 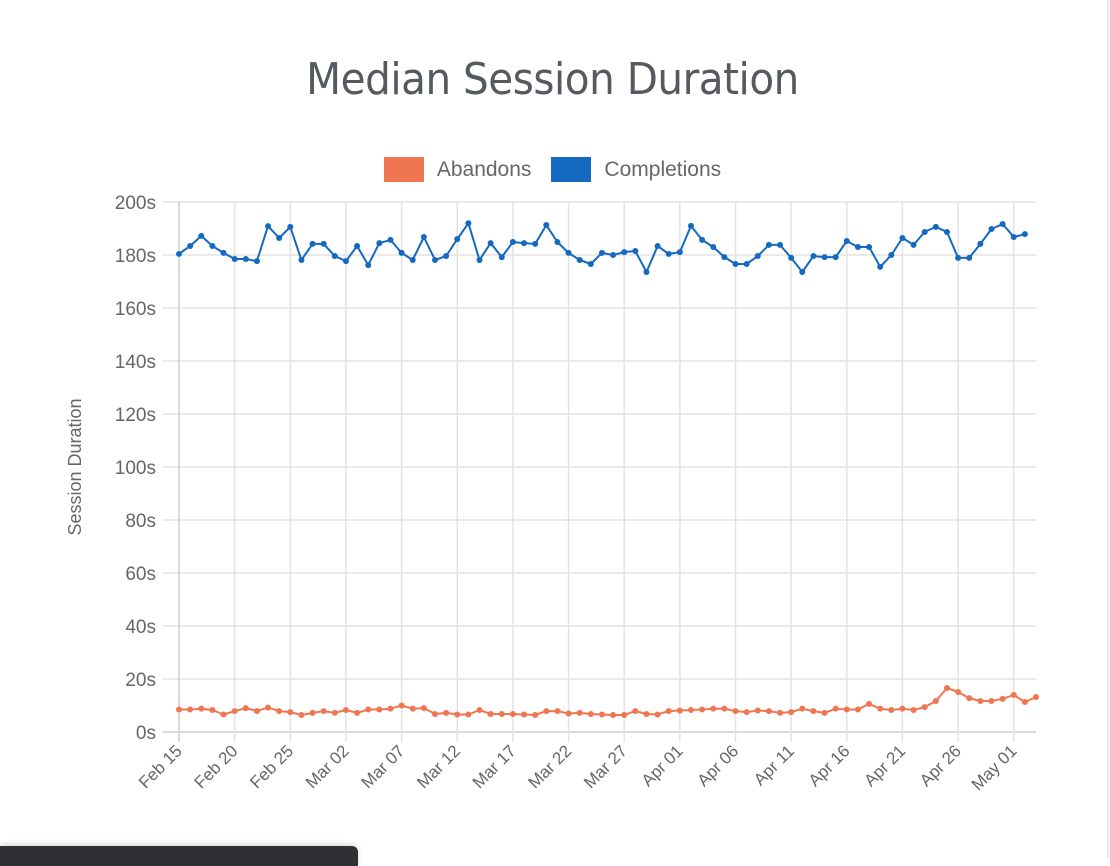 What do you see at coordinates (636, 169) in the screenshot?
I see `legend-item-completions: Completions` at bounding box center [636, 169].